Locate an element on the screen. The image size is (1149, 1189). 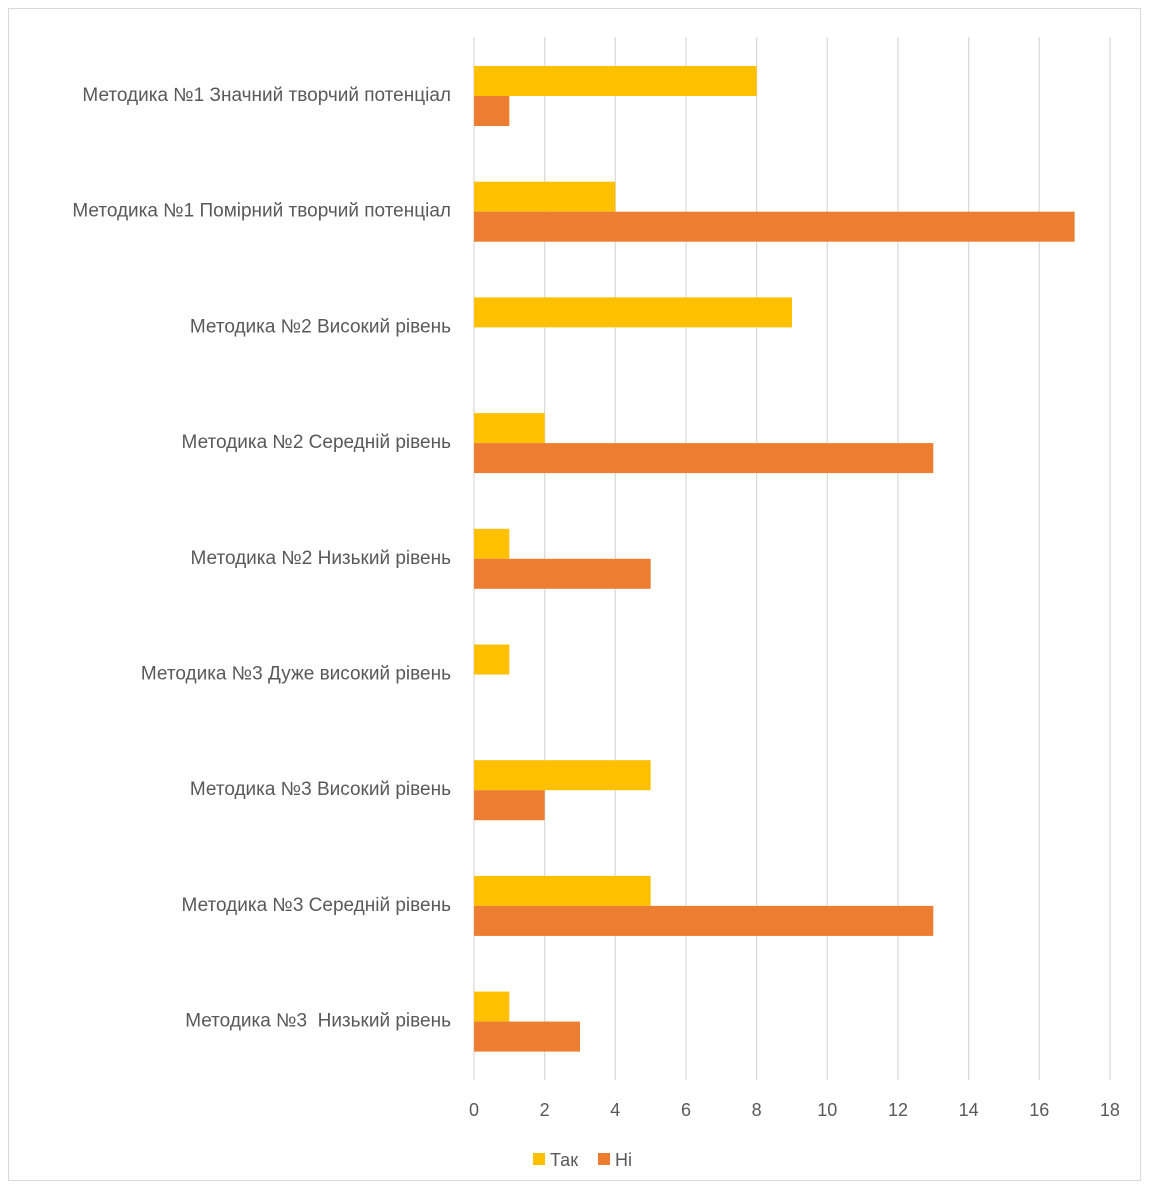
x-tick-label: 6 is located at coordinates (686, 1110).